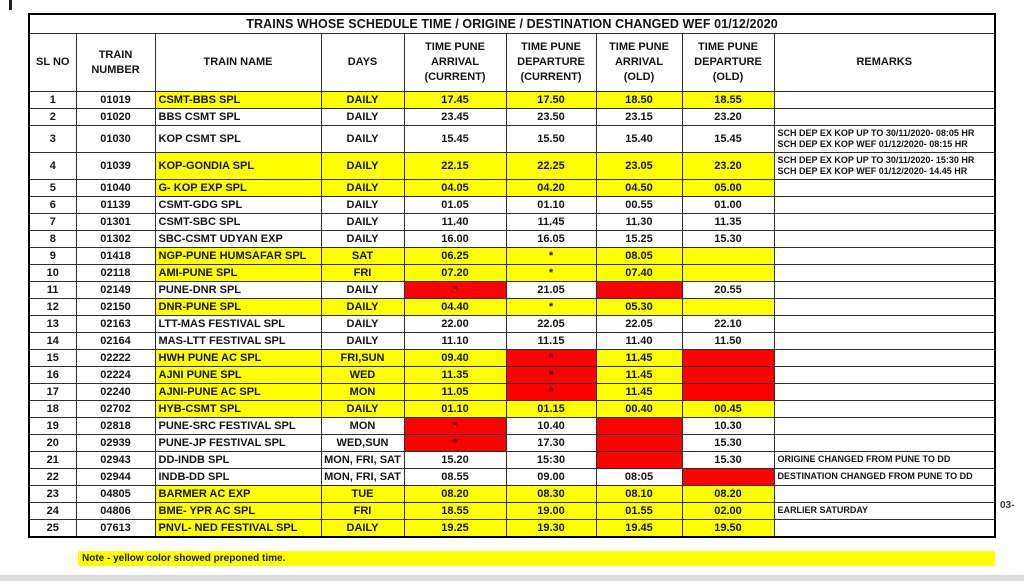  What do you see at coordinates (115, 324) in the screenshot?
I see `cell-train-number: 02163` at bounding box center [115, 324].